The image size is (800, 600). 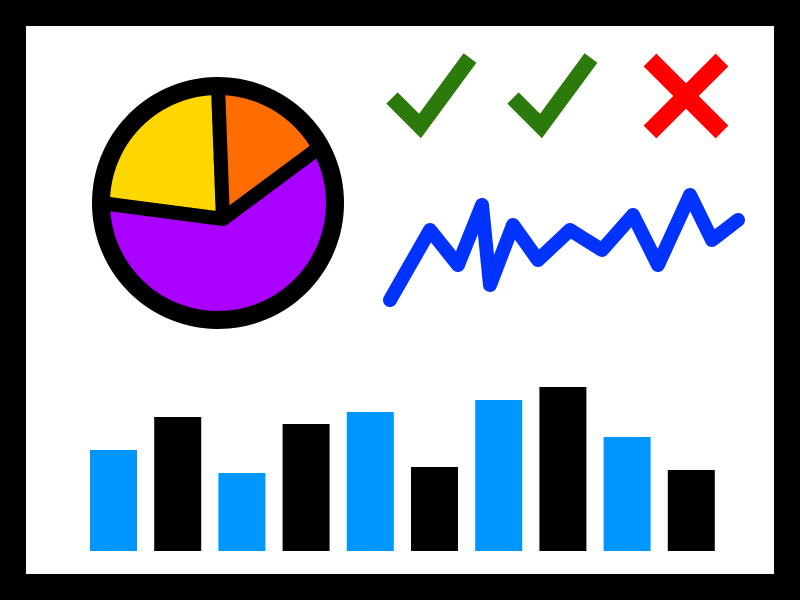 I want to click on cross-icon, so click(x=686, y=96).